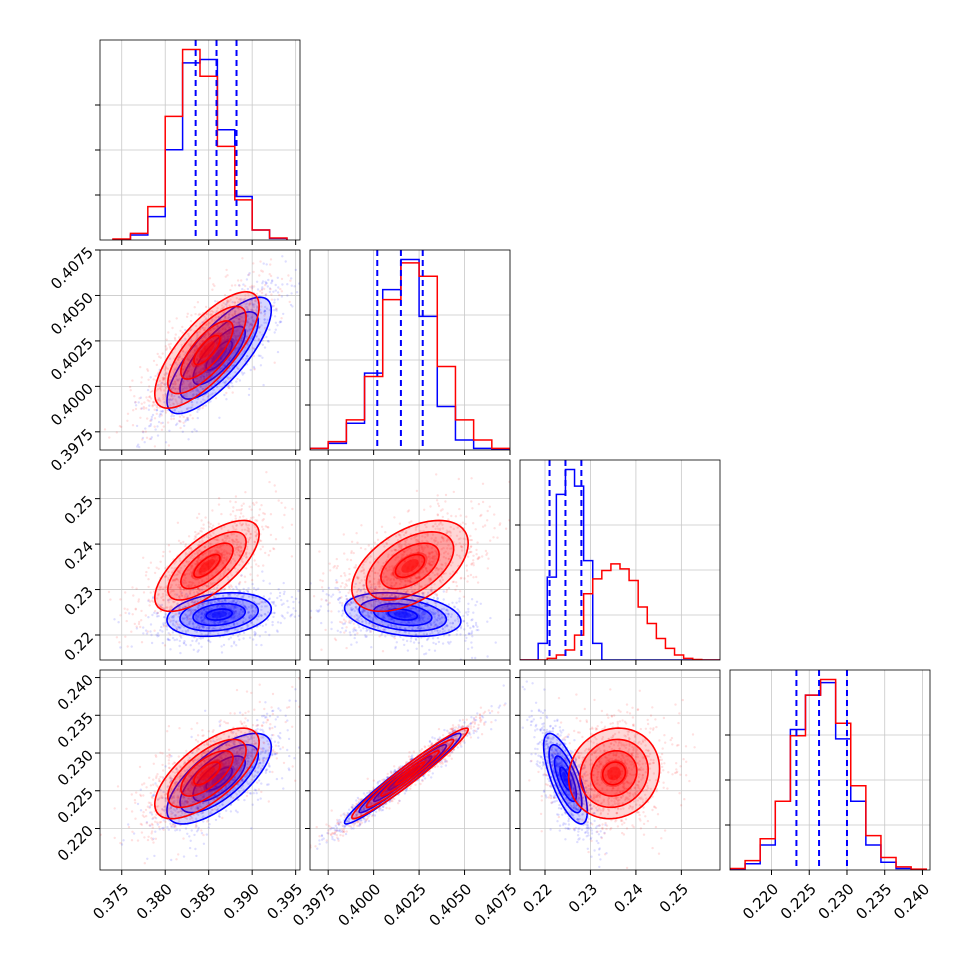 This screenshot has width=970, height=970. What do you see at coordinates (200, 140) in the screenshot?
I see `panel-frame` at bounding box center [200, 140].